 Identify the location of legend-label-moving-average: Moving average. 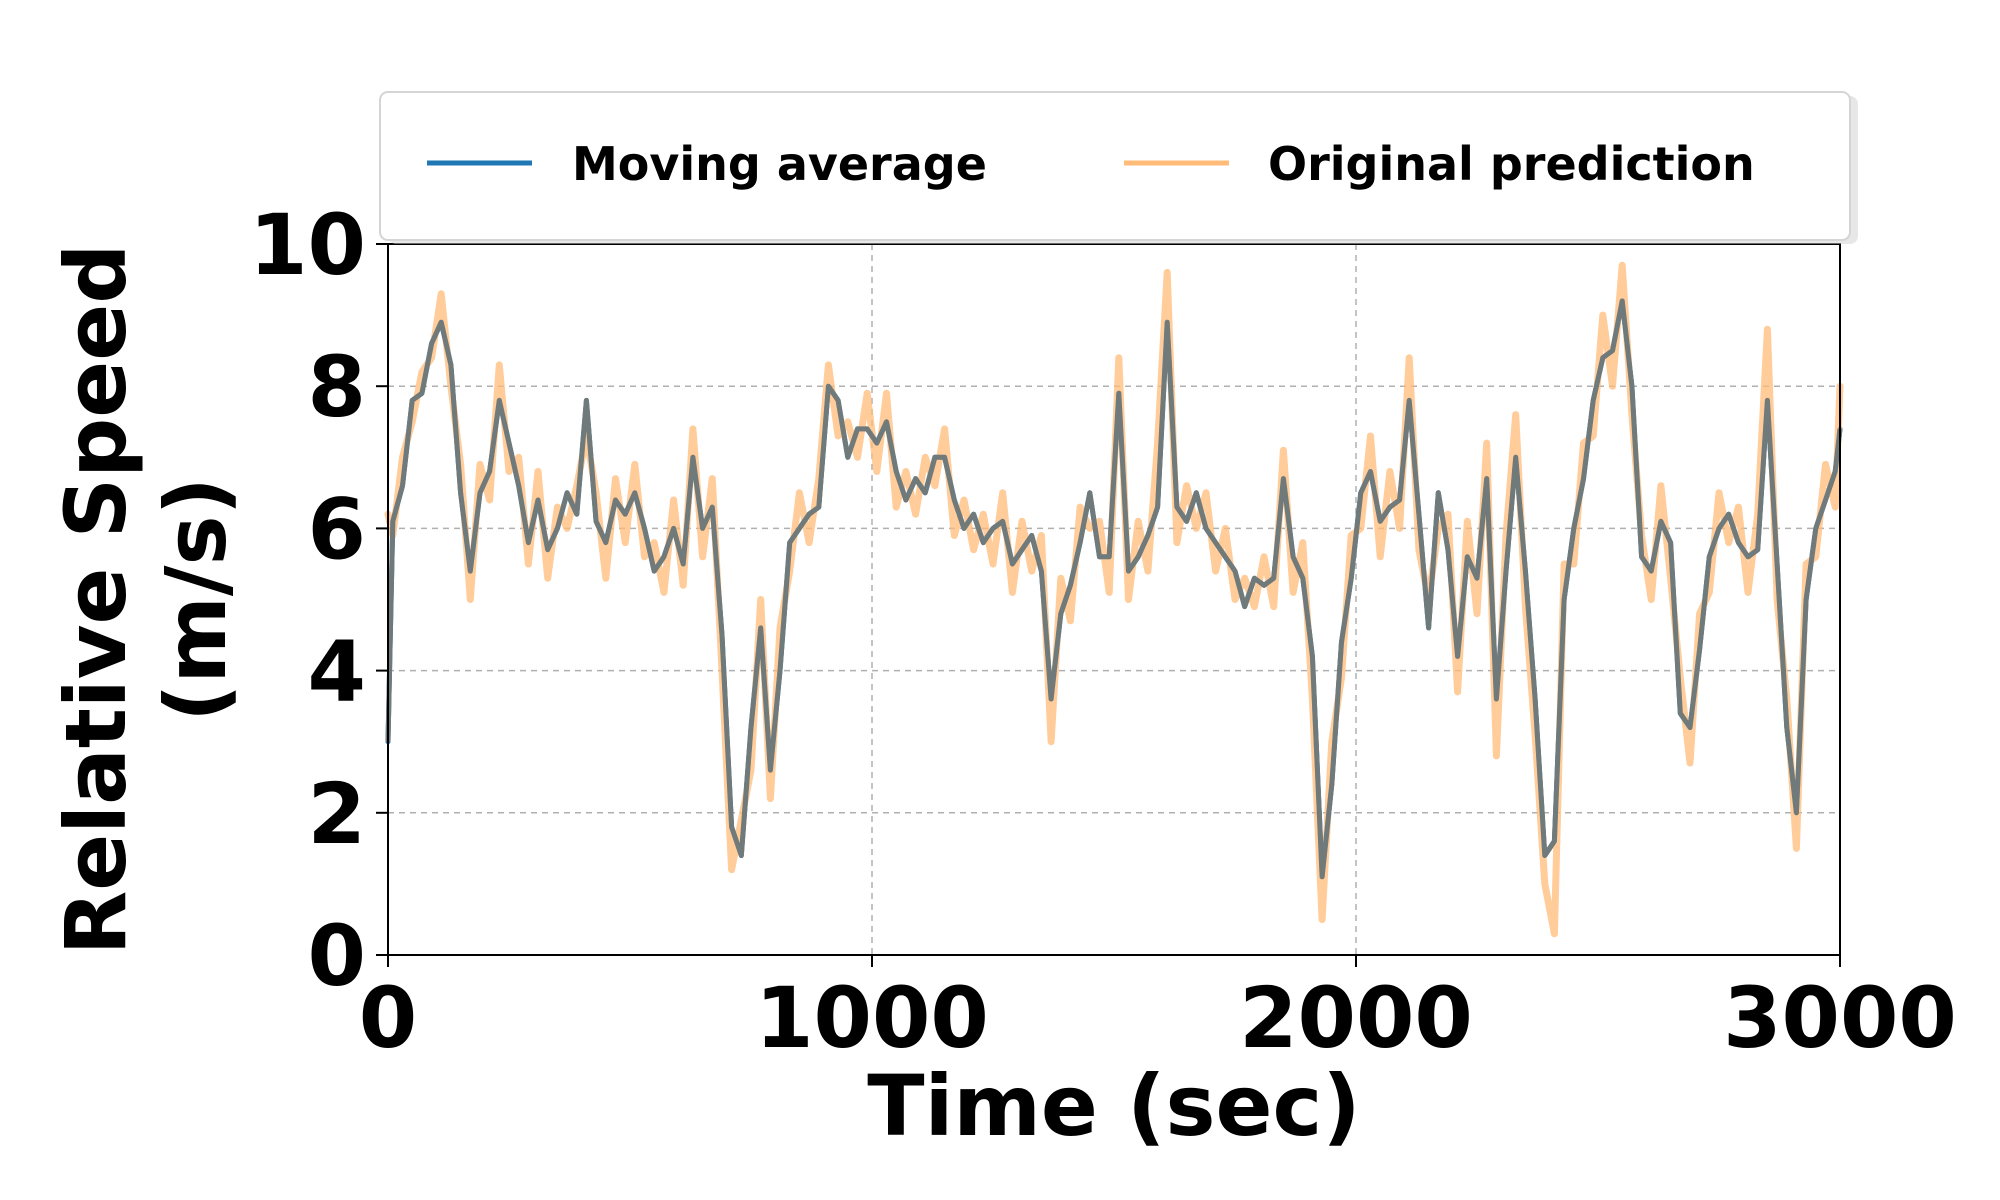
(779, 164).